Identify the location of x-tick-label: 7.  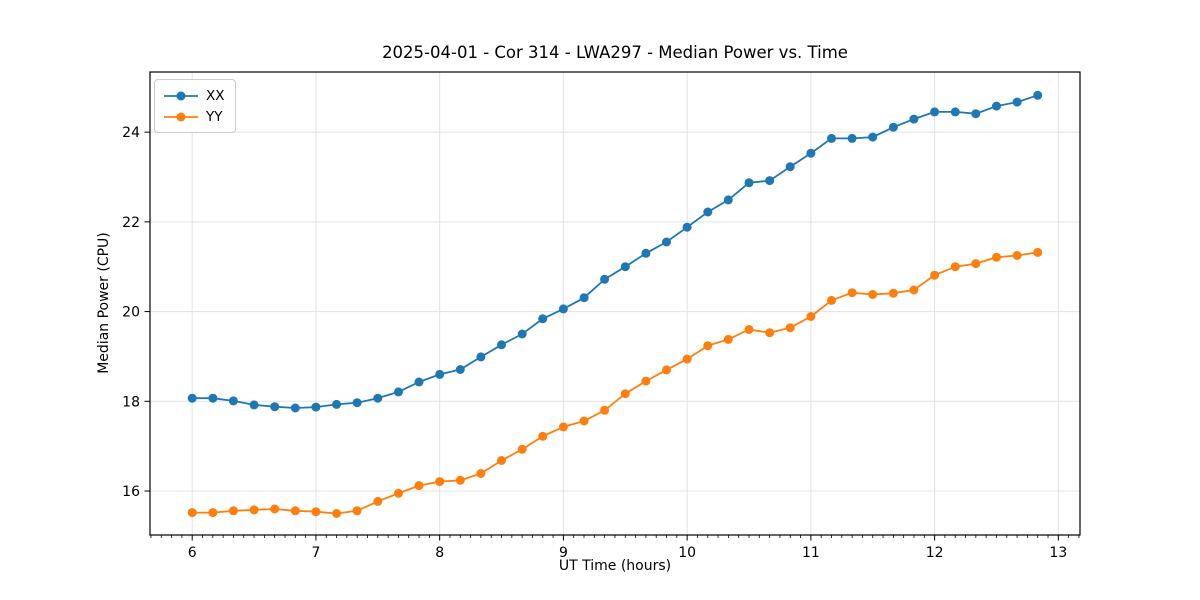
(315, 553).